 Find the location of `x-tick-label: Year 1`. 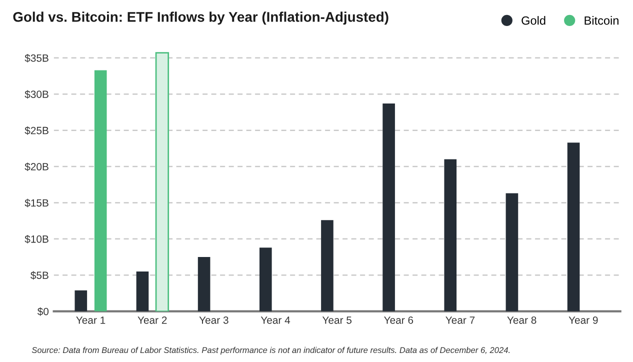

x-tick-label: Year 1 is located at coordinates (91, 320).